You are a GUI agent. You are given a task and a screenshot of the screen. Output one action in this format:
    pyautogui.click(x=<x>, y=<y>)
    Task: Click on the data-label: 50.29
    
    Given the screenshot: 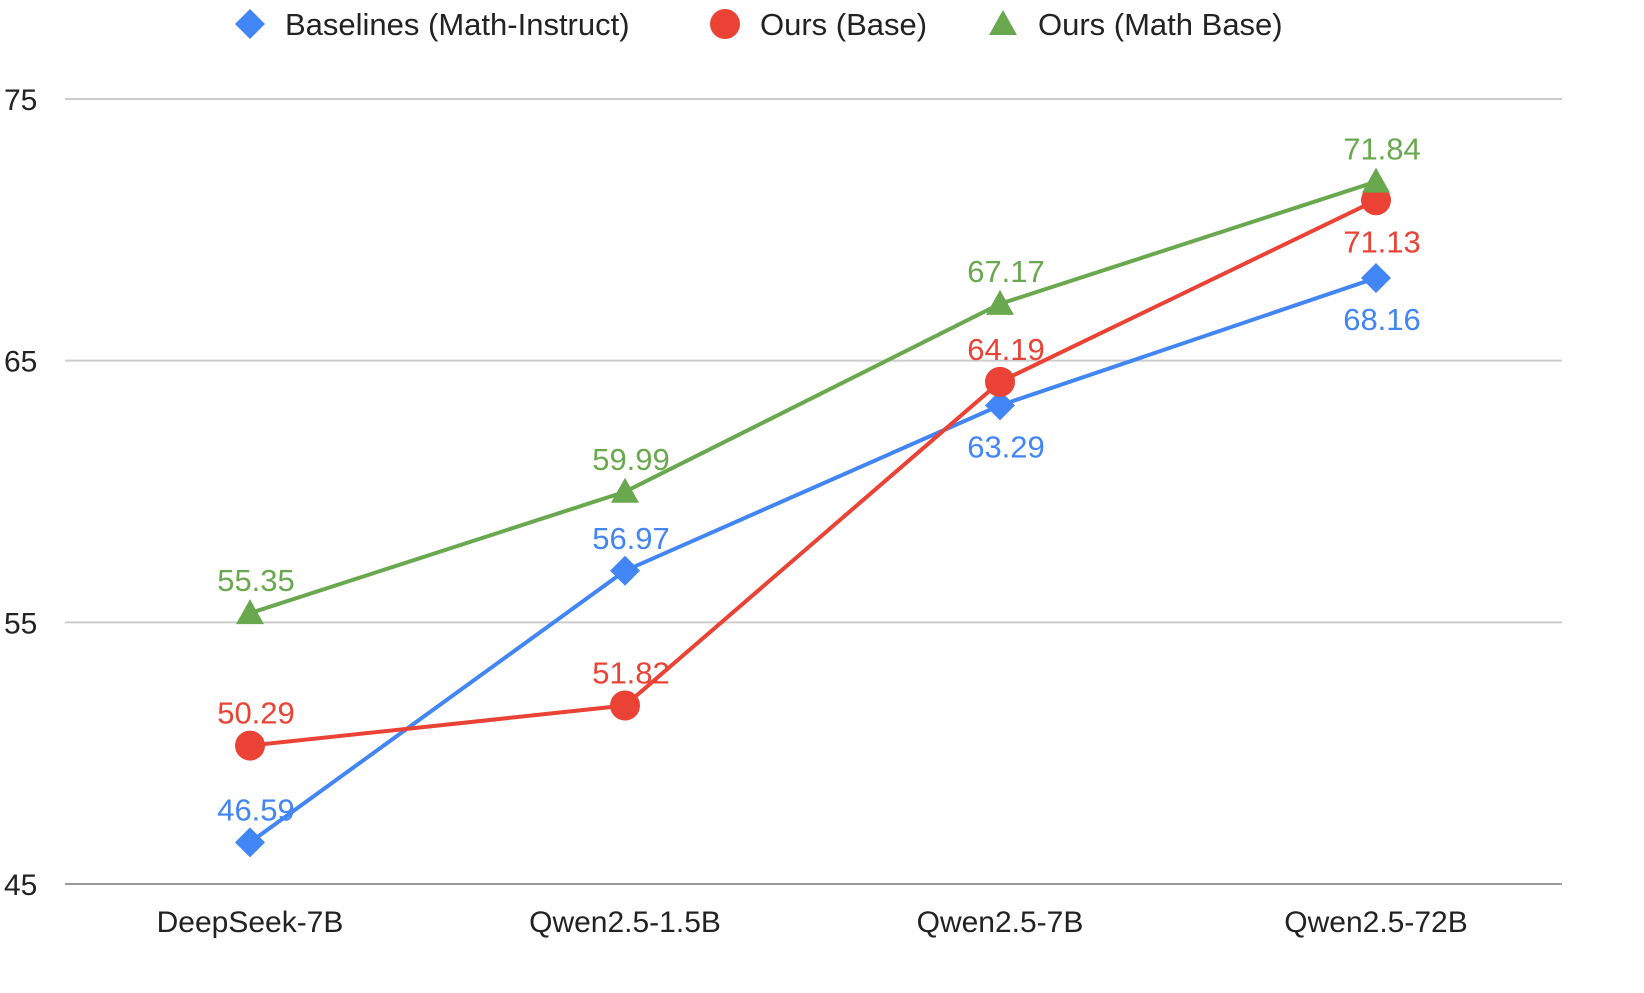 What is the action you would take?
    pyautogui.click(x=256, y=713)
    